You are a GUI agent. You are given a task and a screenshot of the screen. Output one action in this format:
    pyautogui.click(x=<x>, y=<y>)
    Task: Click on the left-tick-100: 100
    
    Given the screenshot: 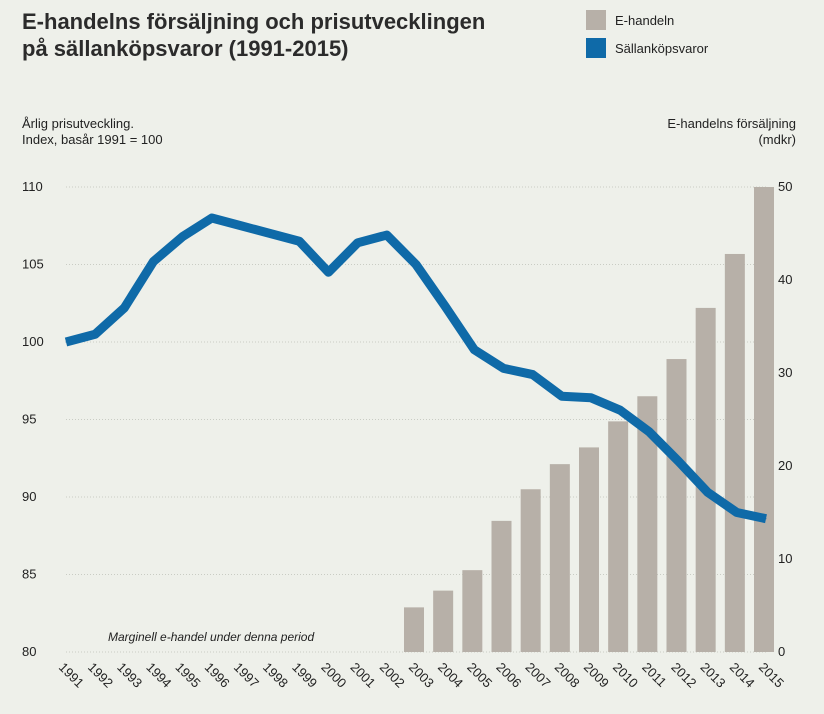 What is the action you would take?
    pyautogui.click(x=33, y=341)
    